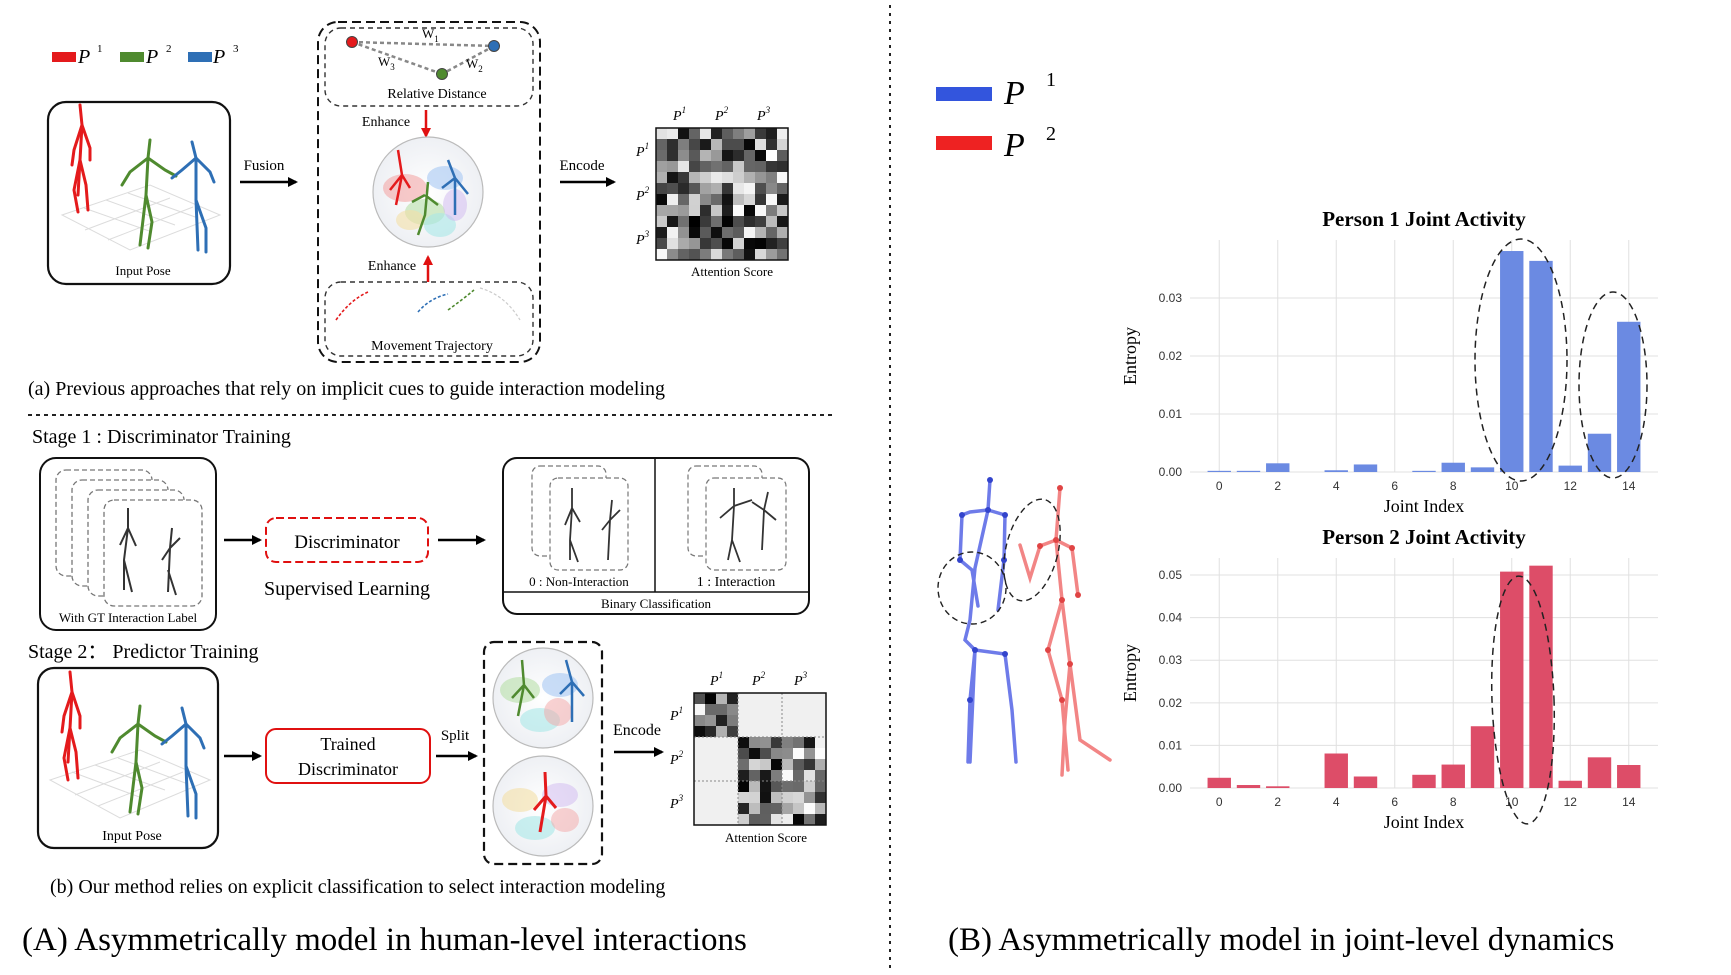 The image size is (1731, 975). Describe the element at coordinates (1014, 93) in the screenshot. I see `legend-B-label-p1: P` at that location.